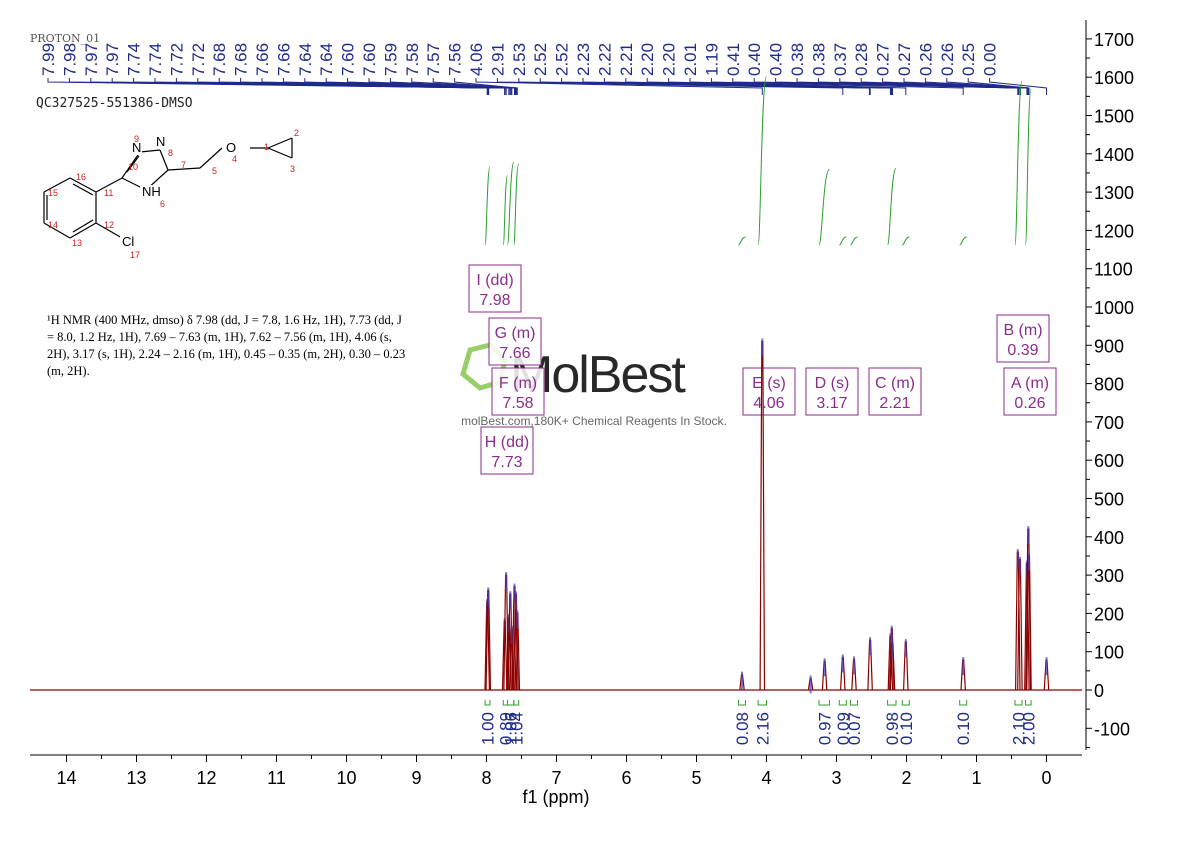 This screenshot has height=841, width=1190. Describe the element at coordinates (1114, 155) in the screenshot. I see `y-tick-label: 1400` at that location.